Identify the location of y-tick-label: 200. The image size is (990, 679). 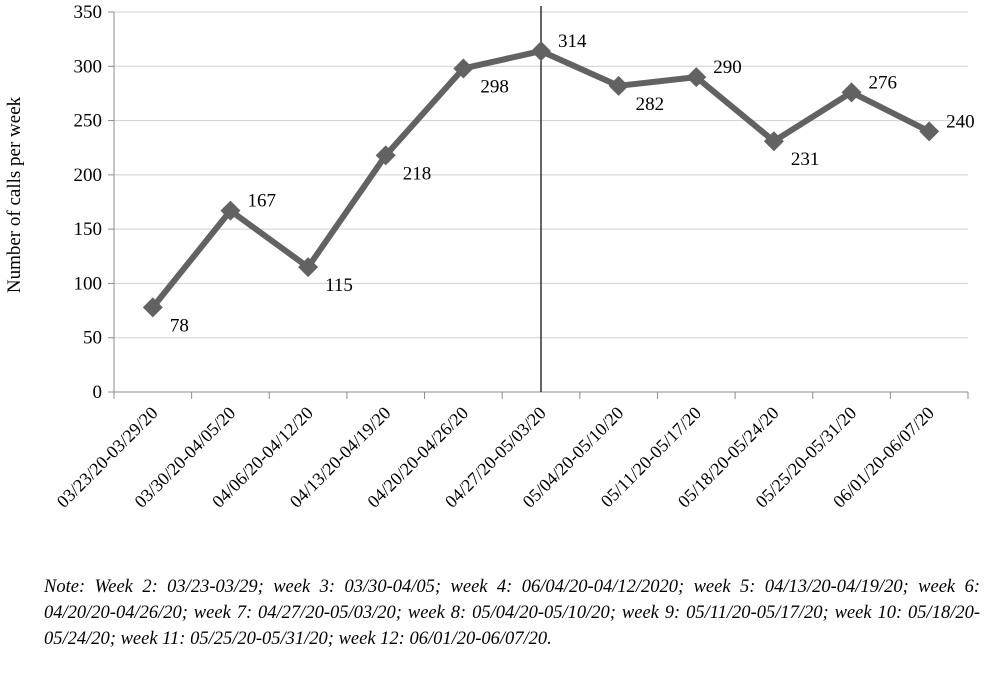
(88, 175).